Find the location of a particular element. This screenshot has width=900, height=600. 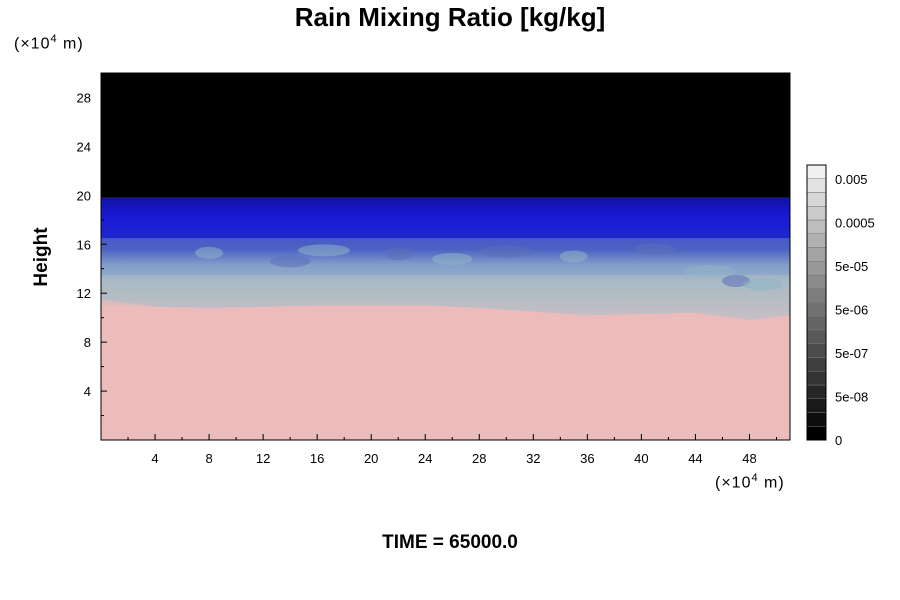

colorbar-label: 5e-08 is located at coordinates (851, 396).